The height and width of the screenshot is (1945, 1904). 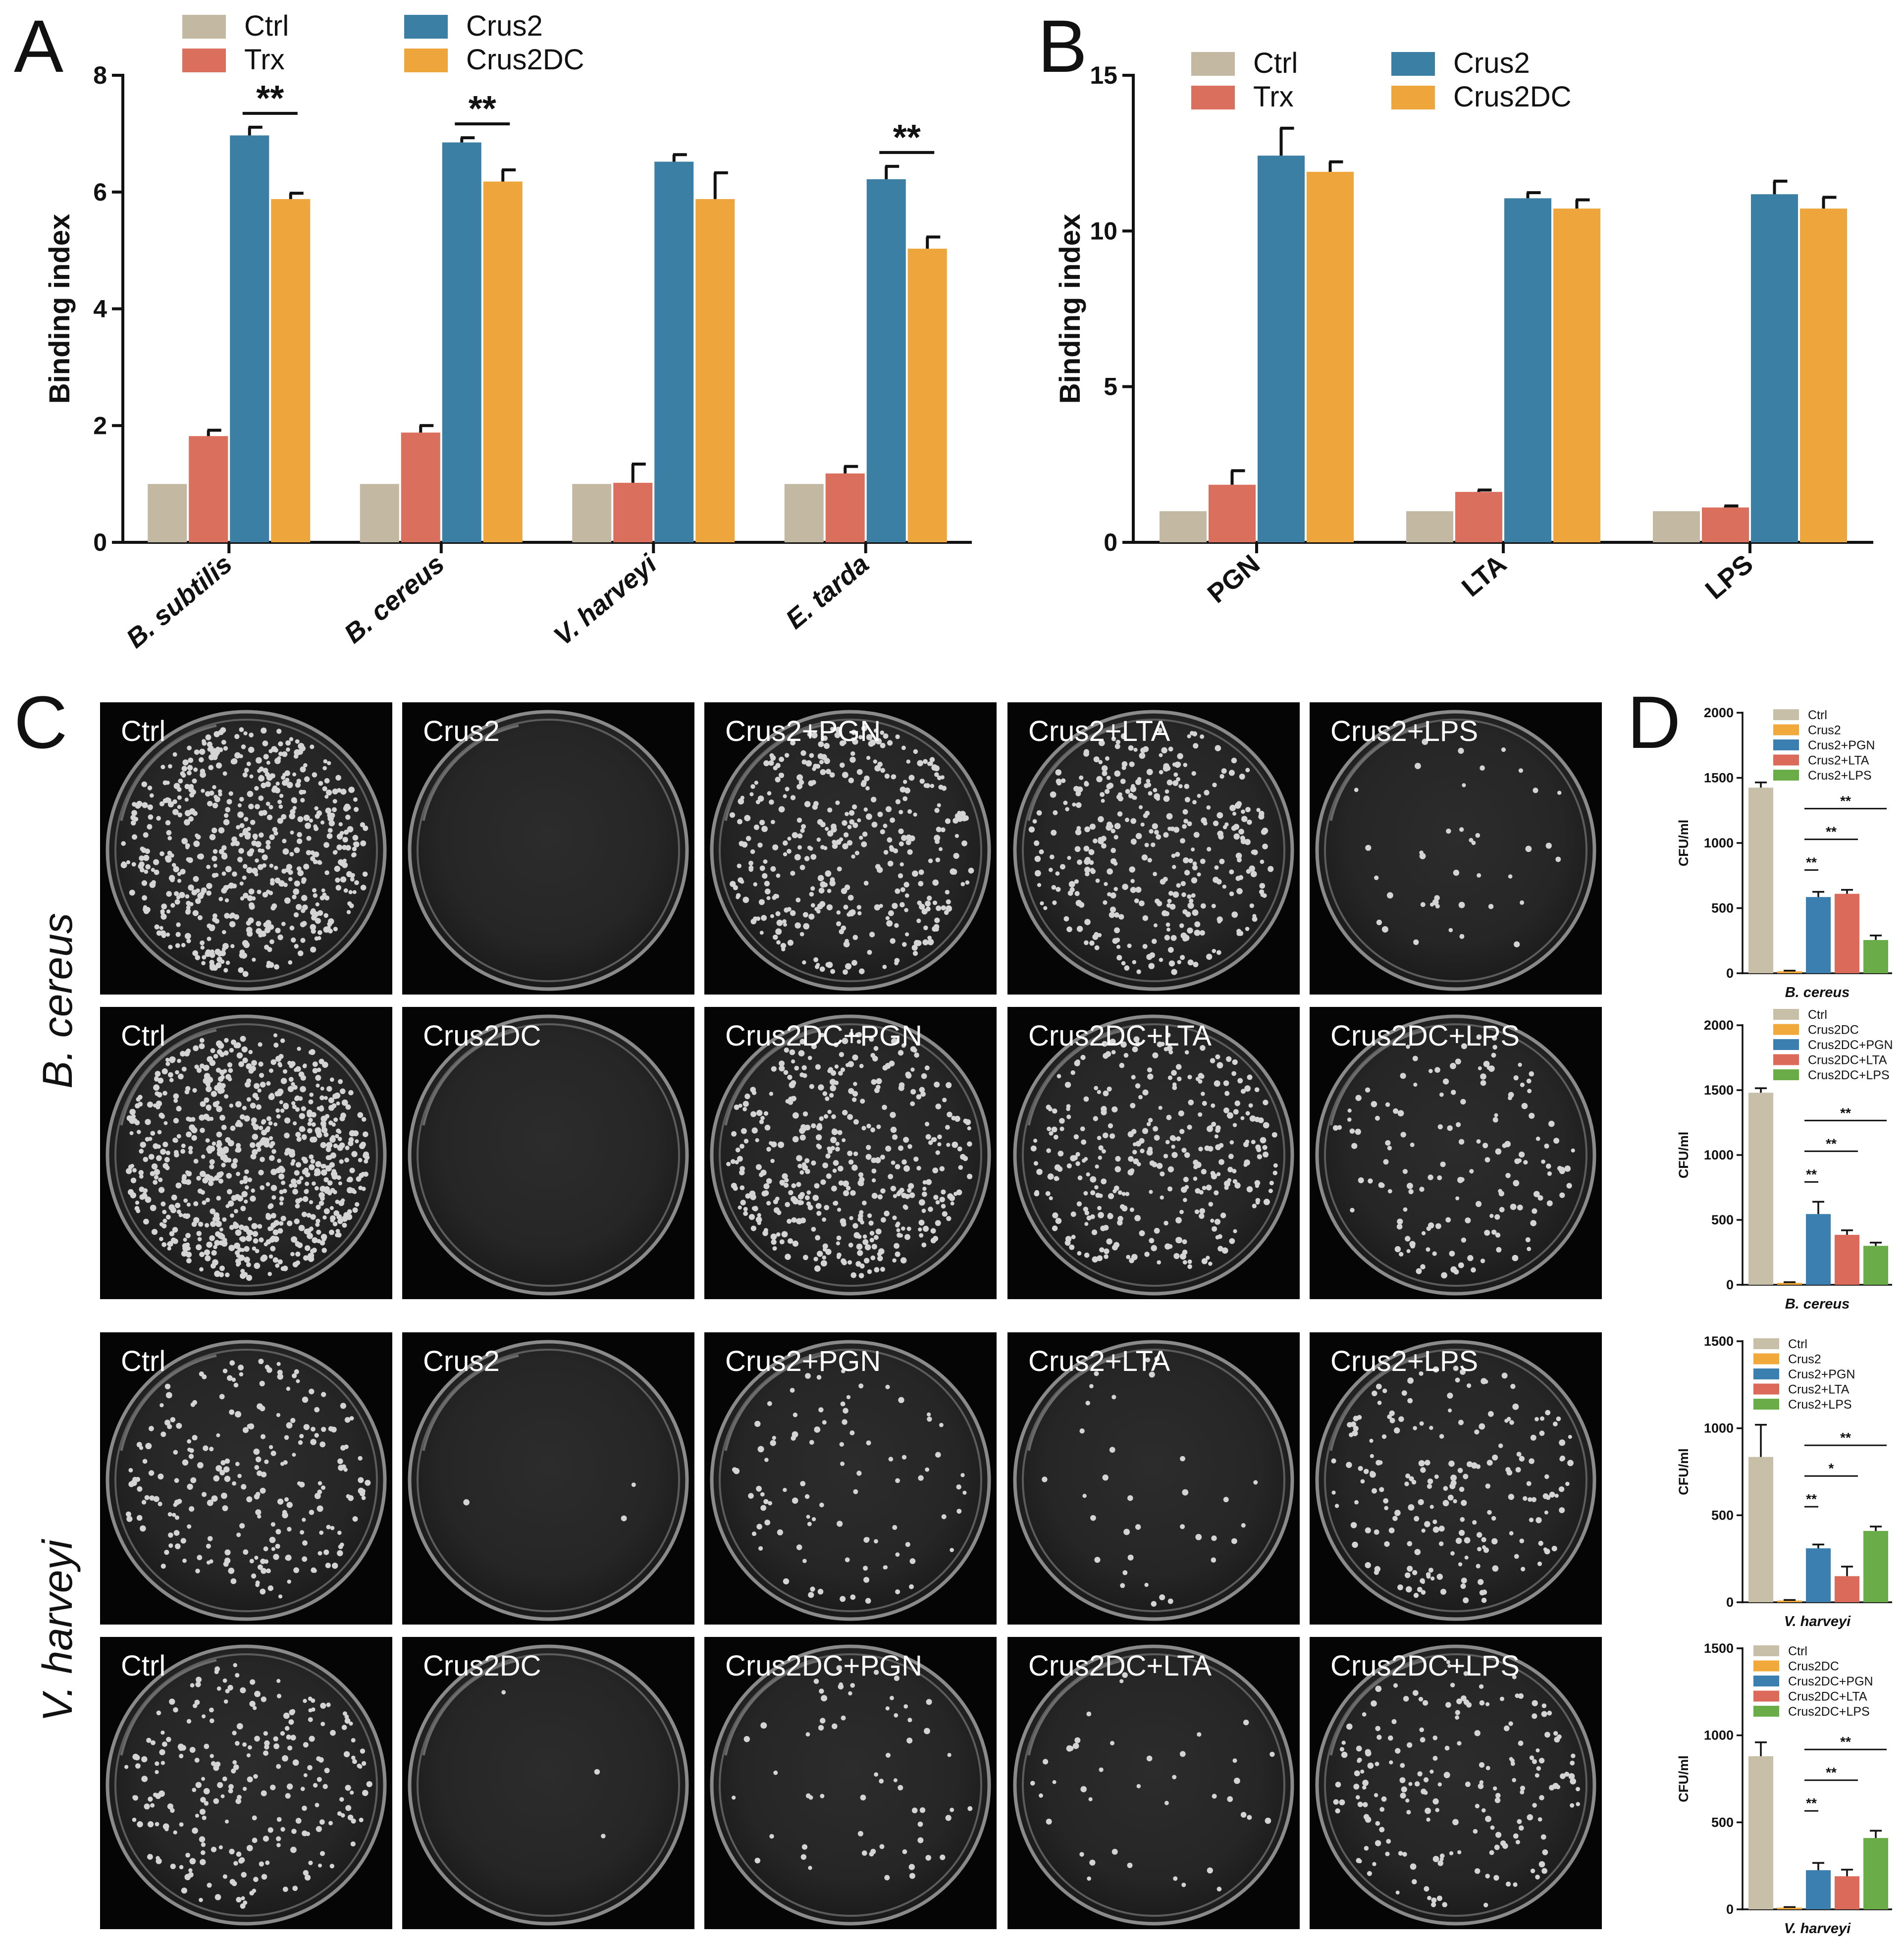 What do you see at coordinates (1154, 1151) in the screenshot?
I see `colony-cluster` at bounding box center [1154, 1151].